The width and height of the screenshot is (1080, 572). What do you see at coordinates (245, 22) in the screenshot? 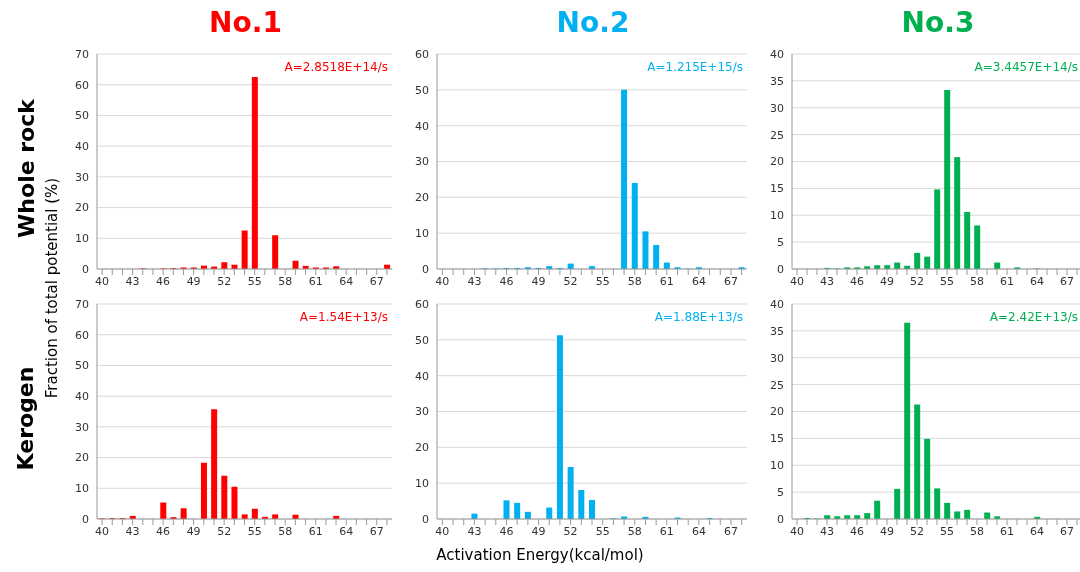
I see `chart-title: No.1` at bounding box center [245, 22].